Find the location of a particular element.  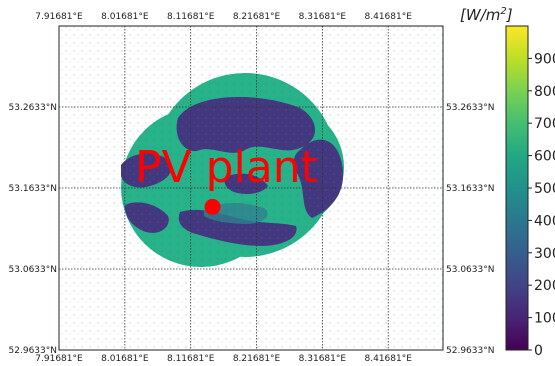

colorbar is located at coordinates (517, 188).